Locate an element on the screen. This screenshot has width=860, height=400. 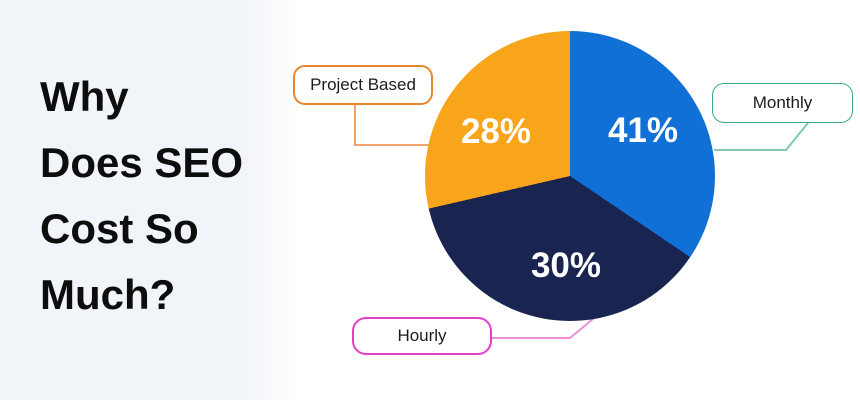
callout-hourly-label: Hourly is located at coordinates (422, 335).